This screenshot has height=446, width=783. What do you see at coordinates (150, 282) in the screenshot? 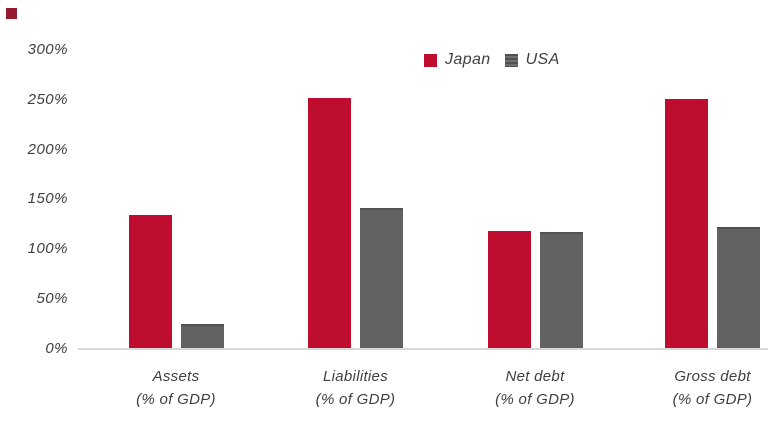
I see `bar-japan-assets` at bounding box center [150, 282].